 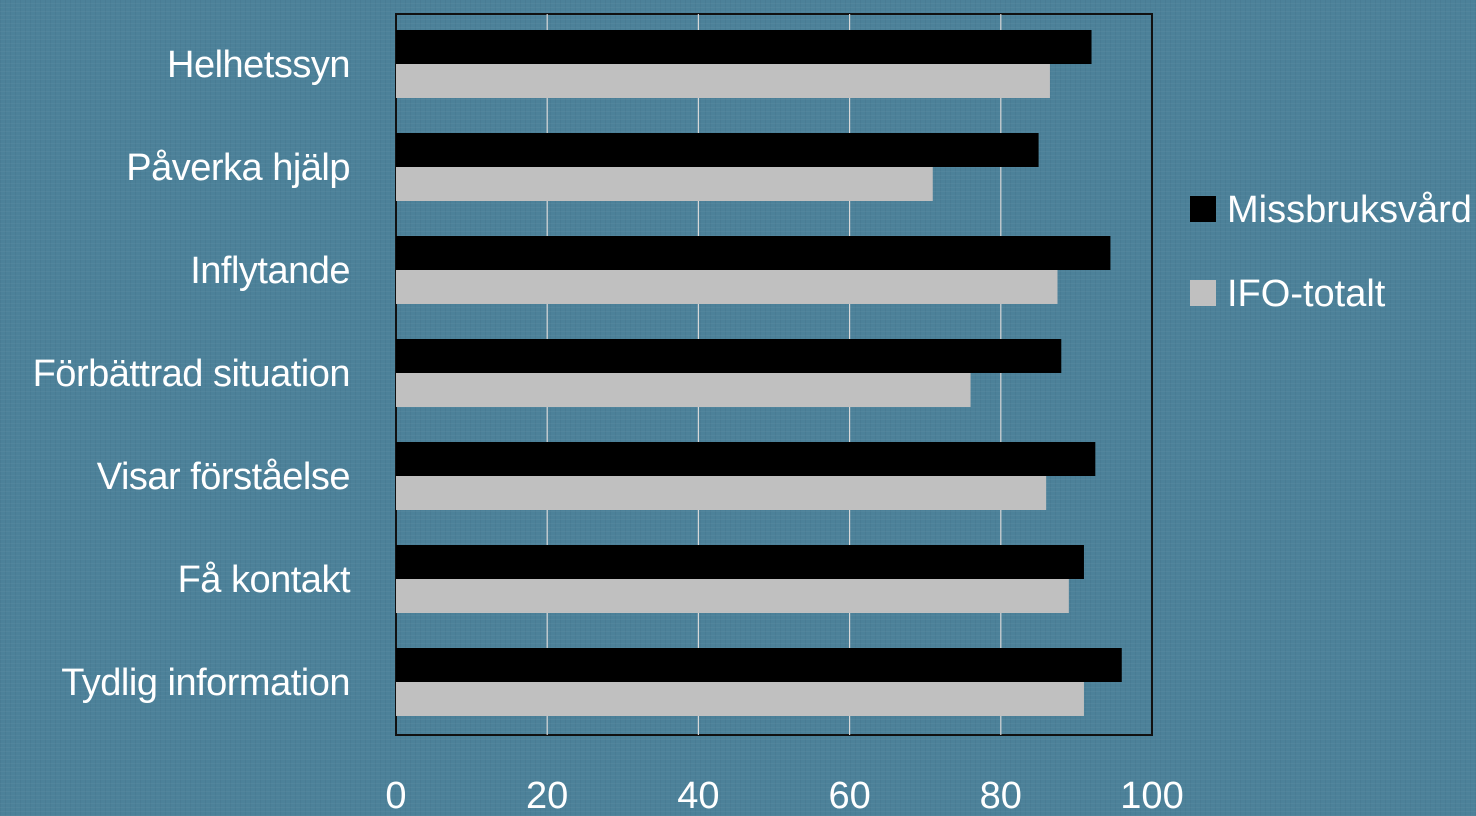 I want to click on category-label: Visar förståelse, so click(x=223, y=477).